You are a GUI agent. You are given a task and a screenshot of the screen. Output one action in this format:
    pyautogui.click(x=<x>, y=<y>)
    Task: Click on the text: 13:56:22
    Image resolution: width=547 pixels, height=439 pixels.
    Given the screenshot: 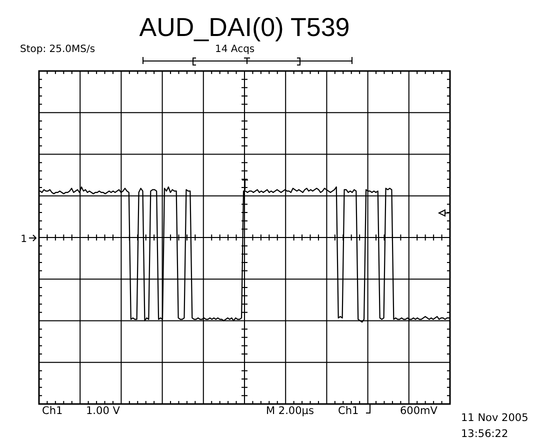 What is the action you would take?
    pyautogui.click(x=484, y=433)
    